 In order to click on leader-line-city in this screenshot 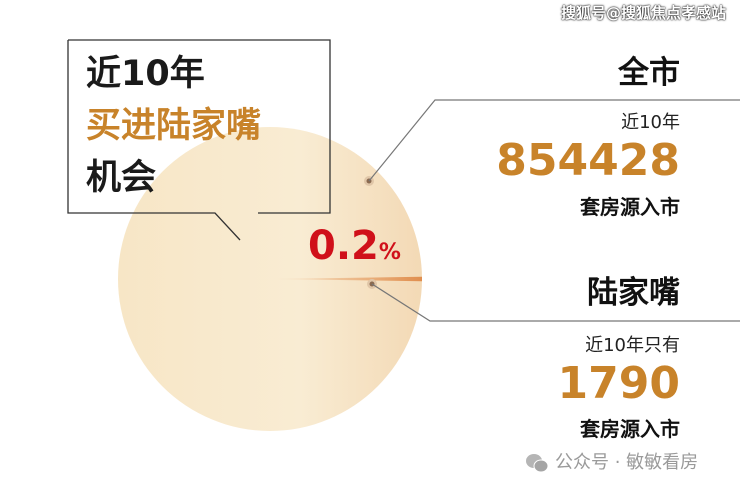, I will do `click(554, 140)`.